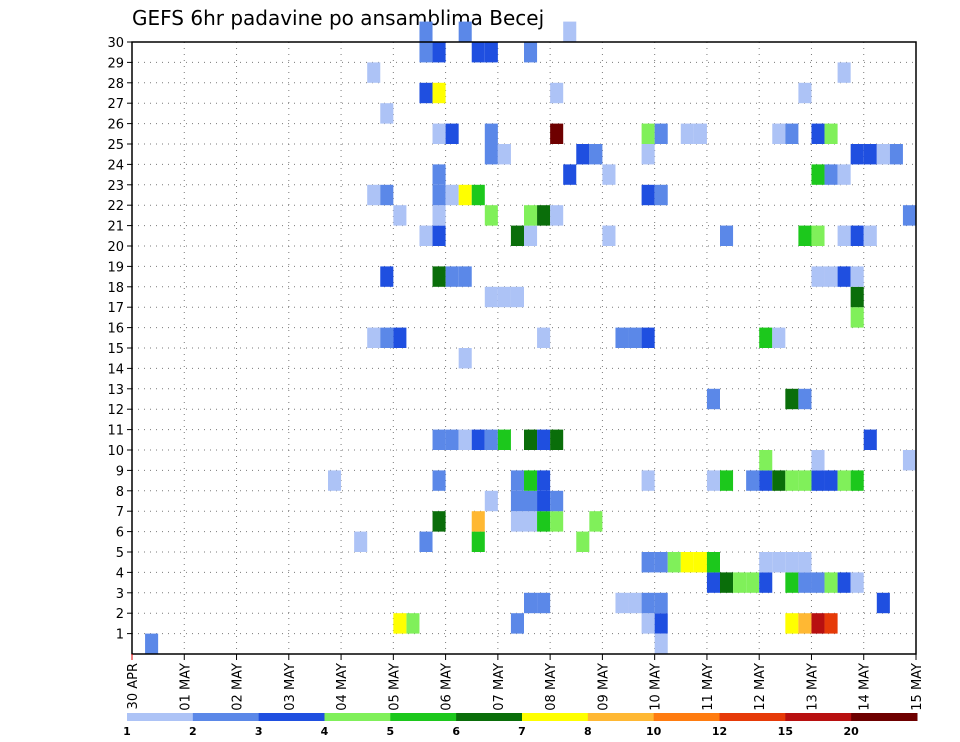 The image size is (960, 742). Describe the element at coordinates (115, 431) in the screenshot. I see `y-tick-label: 11` at that location.